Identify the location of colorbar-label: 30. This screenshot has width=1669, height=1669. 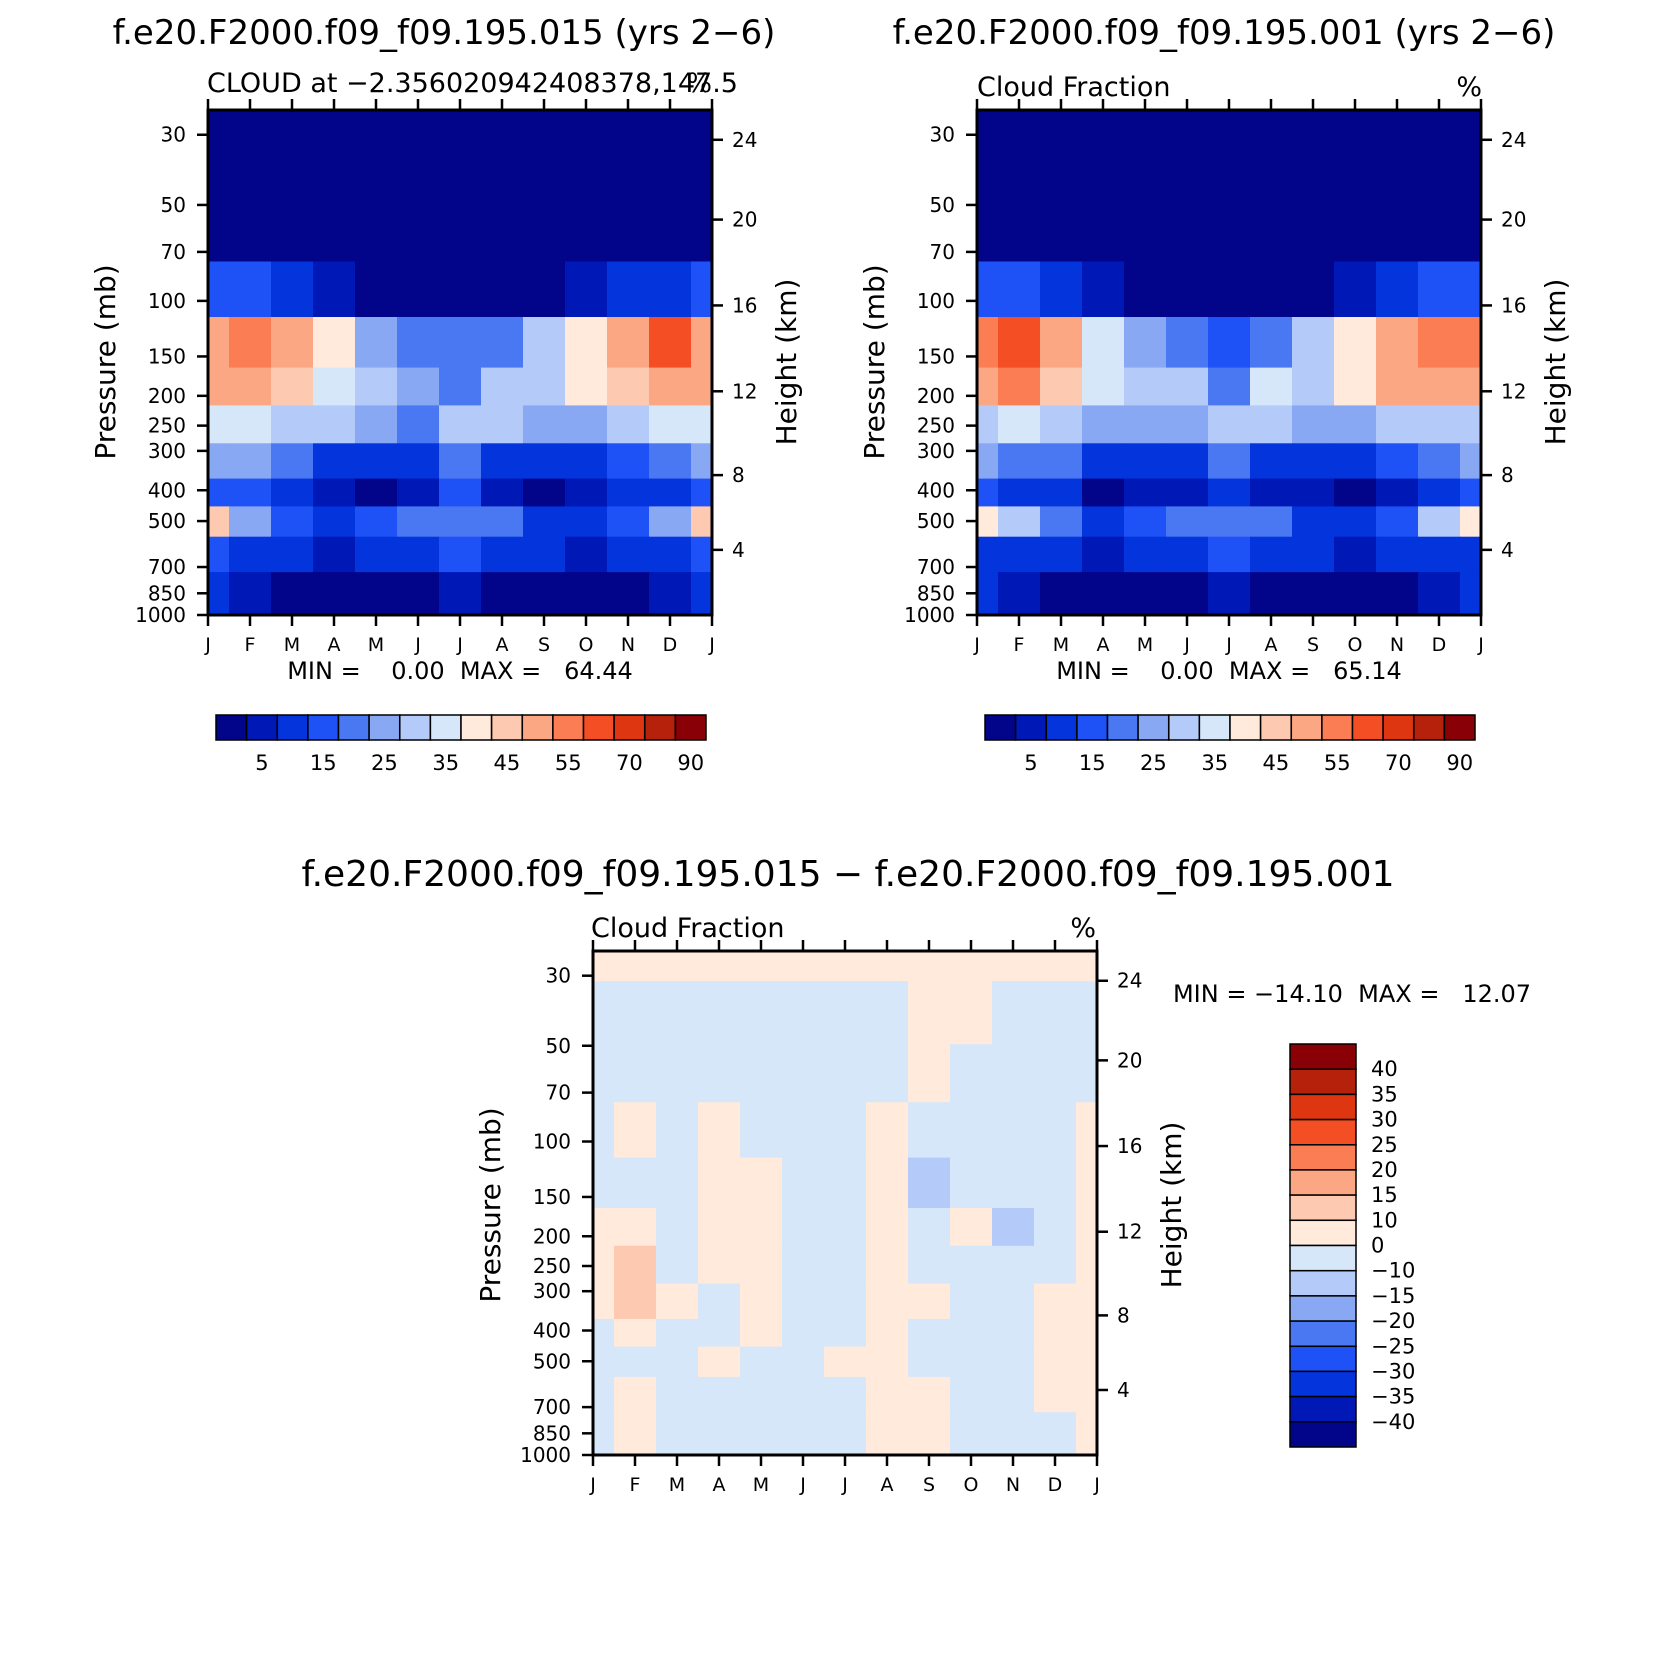
(1384, 1120).